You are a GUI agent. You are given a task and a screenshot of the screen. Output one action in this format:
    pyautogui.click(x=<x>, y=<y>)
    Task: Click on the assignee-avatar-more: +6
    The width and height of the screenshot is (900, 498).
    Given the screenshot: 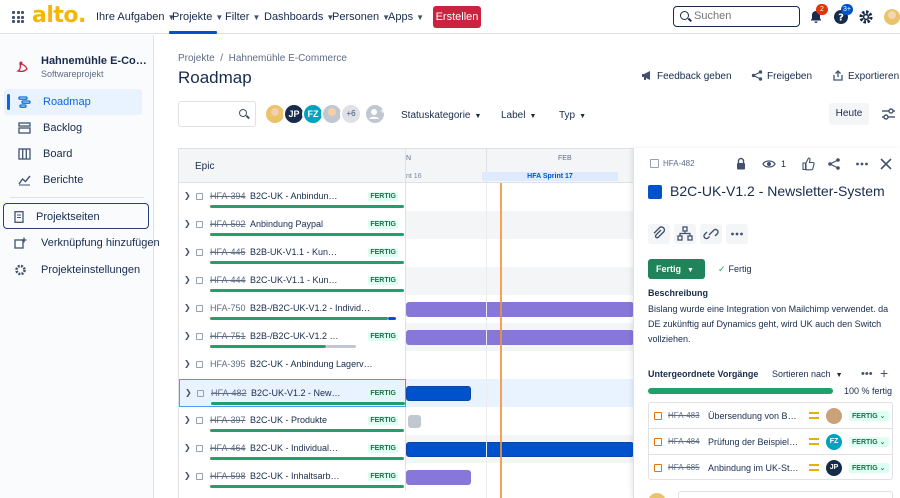 What is the action you would take?
    pyautogui.click(x=351, y=114)
    